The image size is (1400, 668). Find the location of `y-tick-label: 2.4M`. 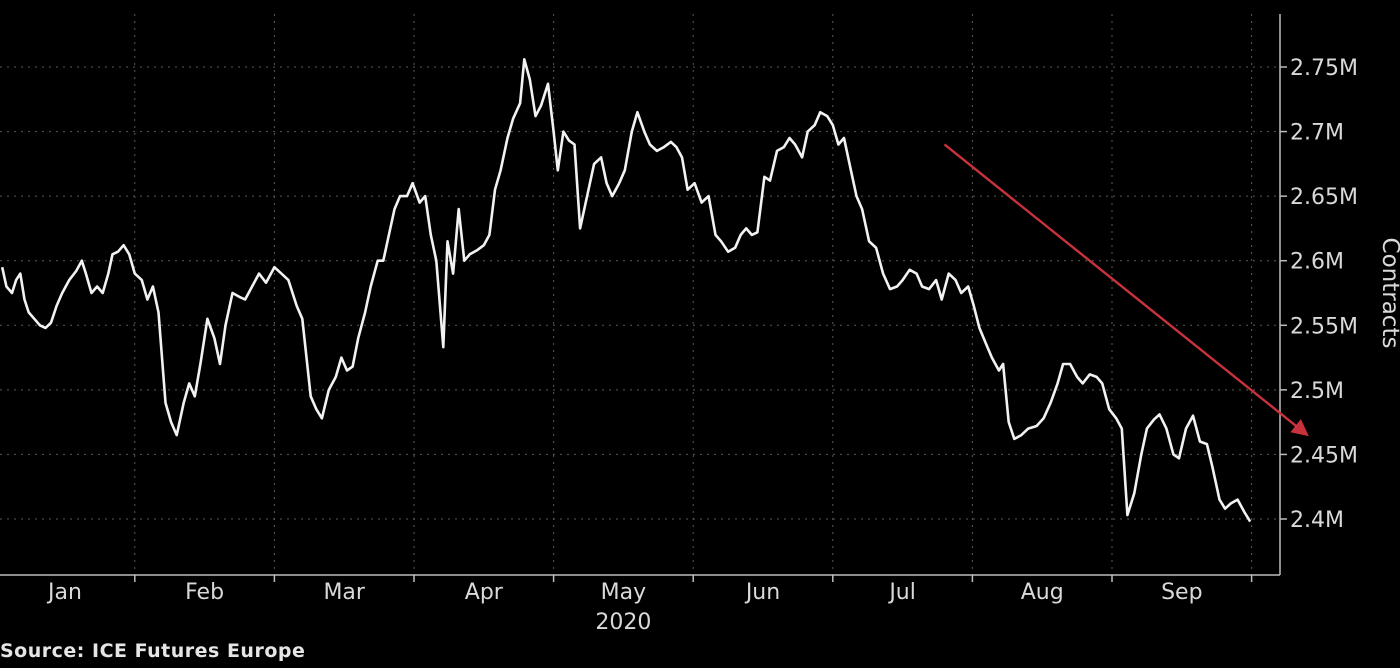

y-tick-label: 2.4M is located at coordinates (1317, 520).